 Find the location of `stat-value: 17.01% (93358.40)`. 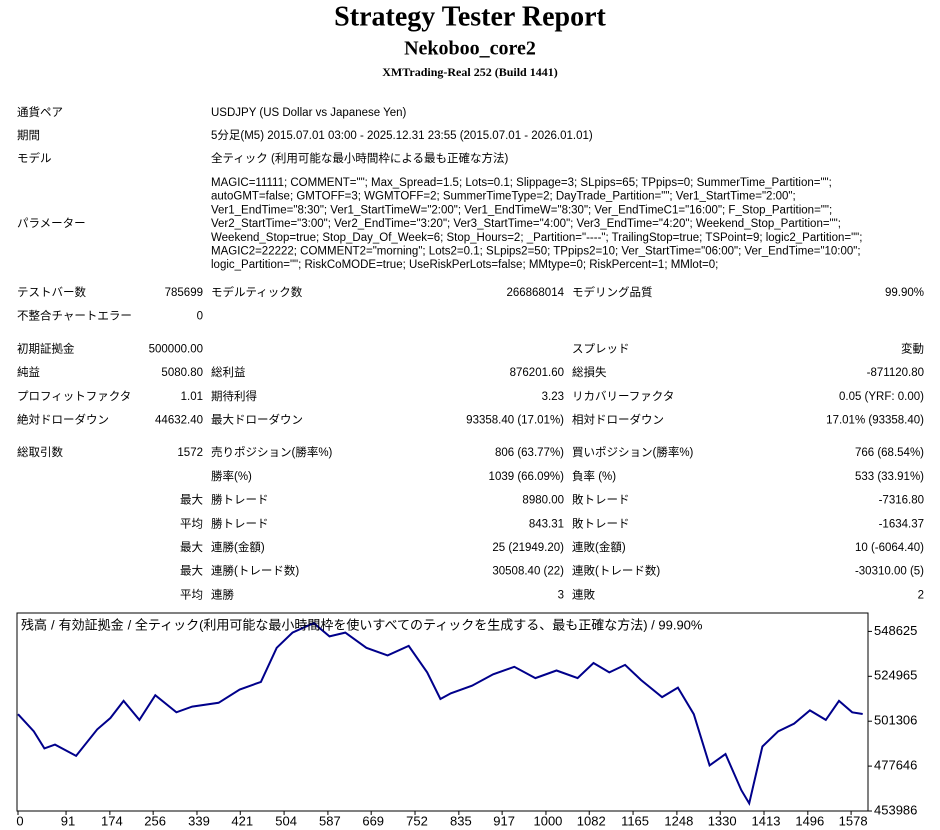

stat-value: 17.01% (93358.40) is located at coordinates (875, 421).